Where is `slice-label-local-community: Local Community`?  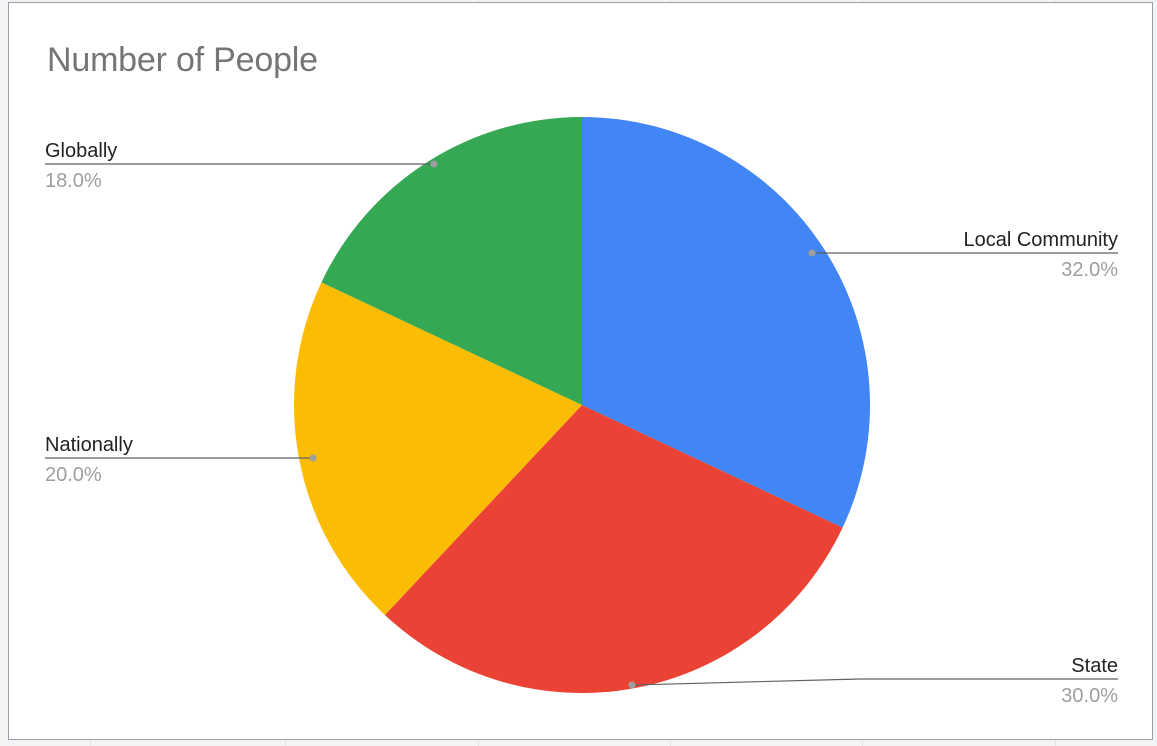
slice-label-local-community: Local Community is located at coordinates (1040, 240).